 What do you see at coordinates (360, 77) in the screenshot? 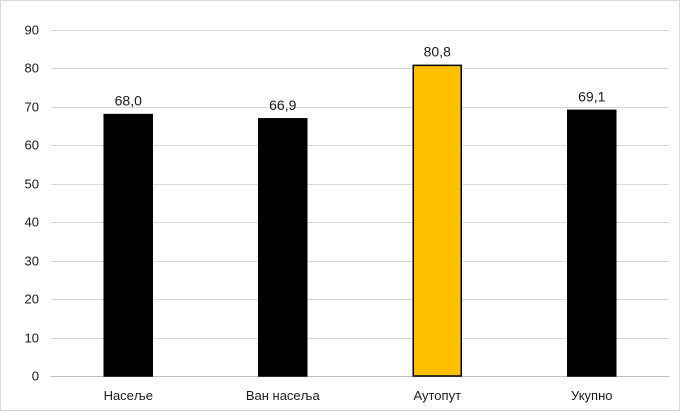
I see `data-labels: 68,0 66,9 80,8 69,1` at bounding box center [360, 77].